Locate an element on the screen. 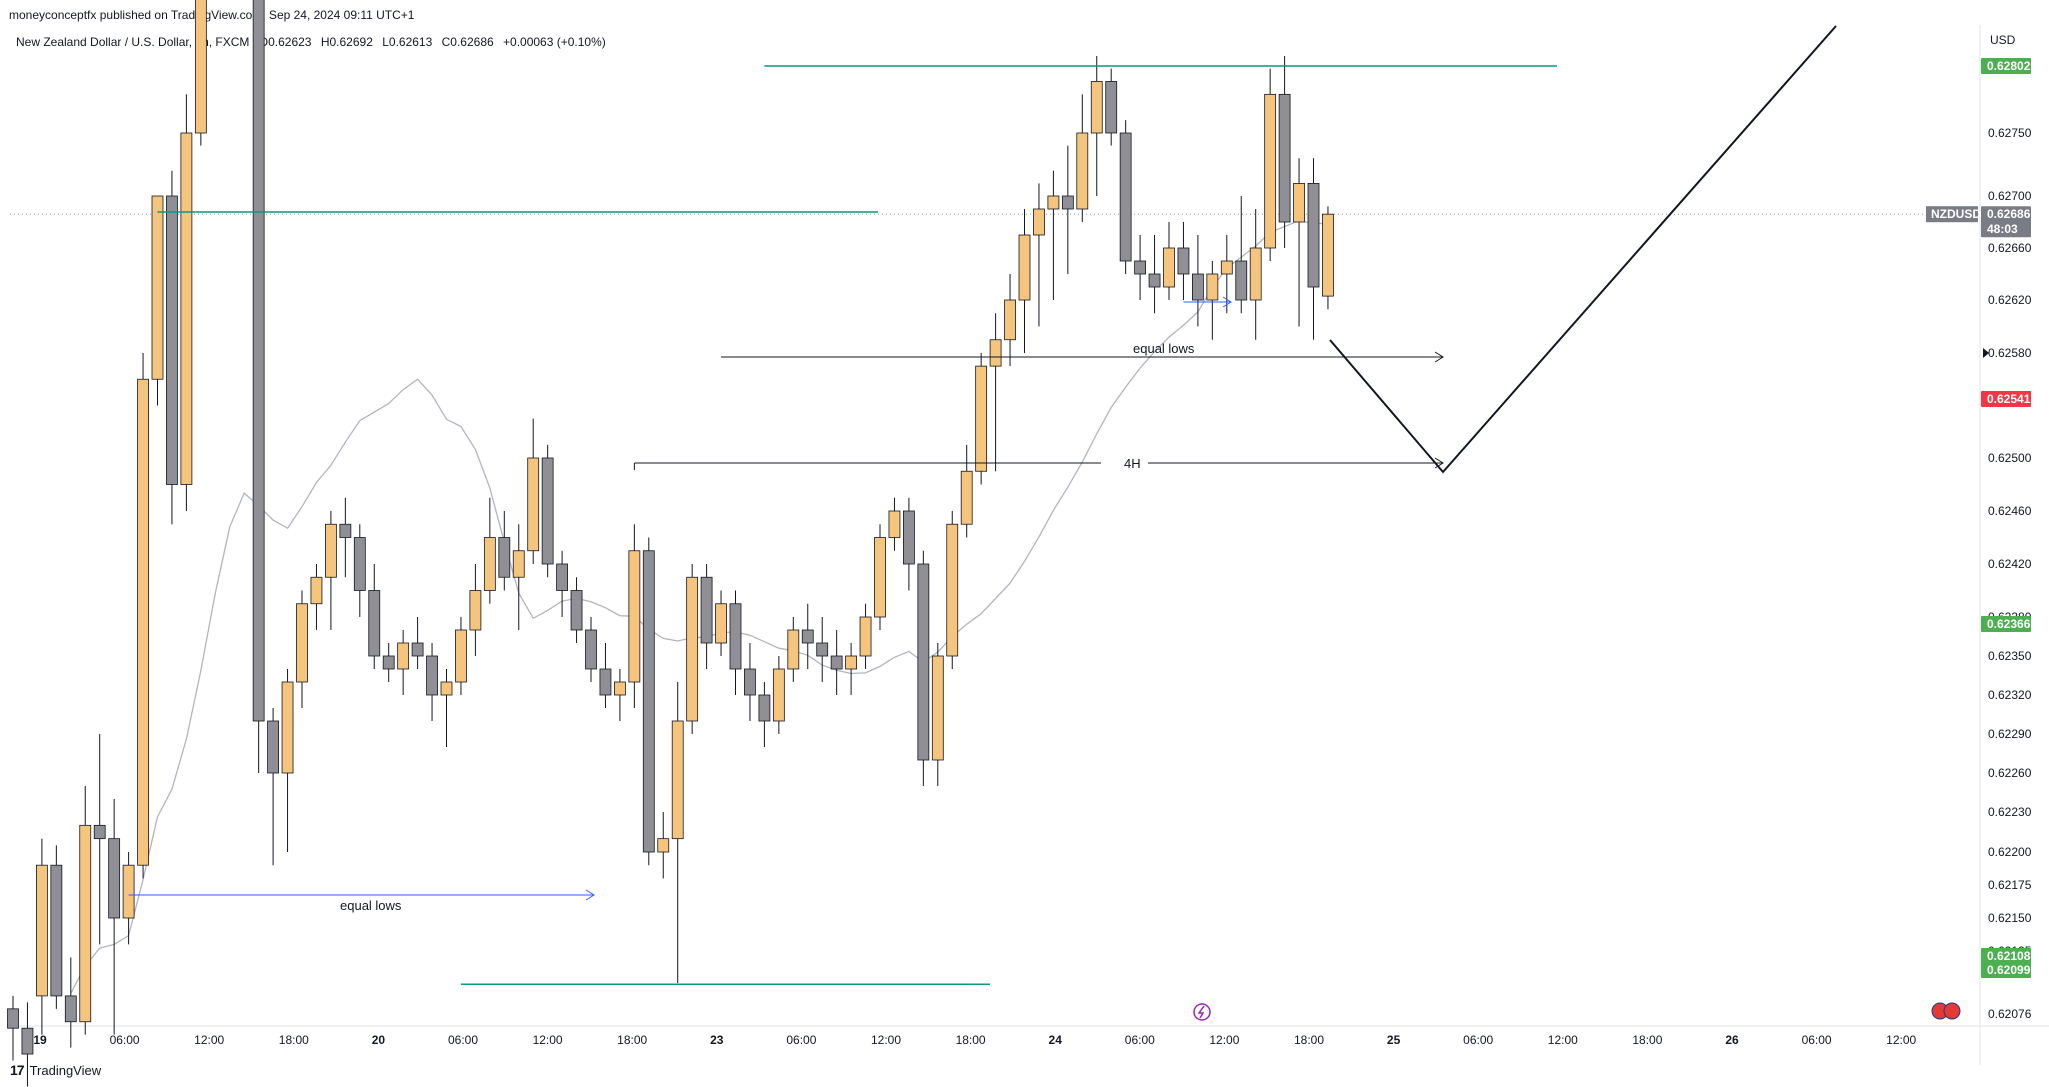 This screenshot has width=2049, height=1087. ohlc-close: C0.62686 is located at coordinates (467, 42).